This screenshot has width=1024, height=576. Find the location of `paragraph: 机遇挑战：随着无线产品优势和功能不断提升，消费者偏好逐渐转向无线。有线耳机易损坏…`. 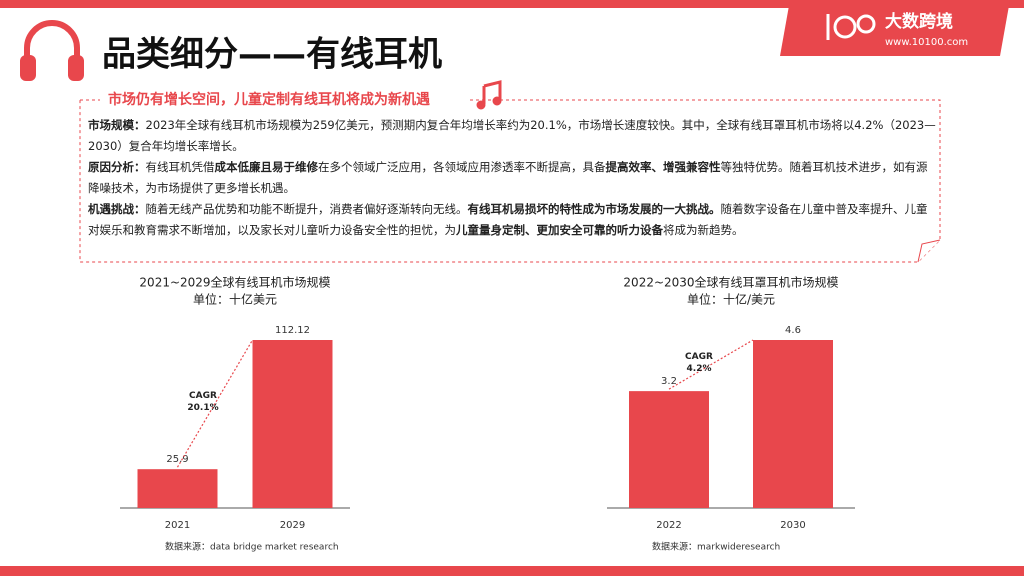

paragraph: 机遇挑战：随着无线产品优势和功能不断提升，消费者偏好逐渐转向无线。有线耳机易损坏… is located at coordinates (512, 220).